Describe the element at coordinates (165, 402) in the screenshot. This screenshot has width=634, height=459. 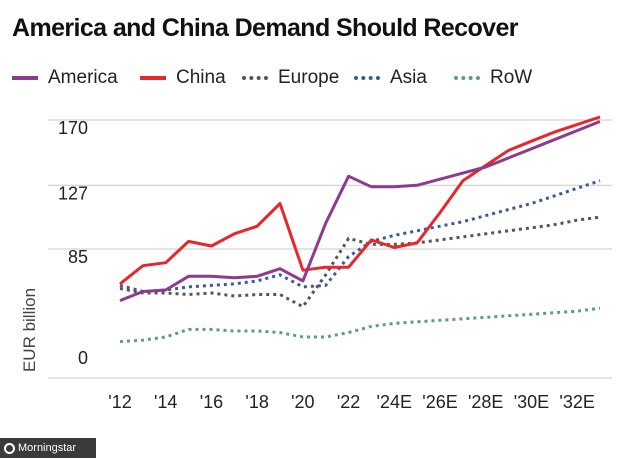
I see `x-tick-label: '14` at that location.